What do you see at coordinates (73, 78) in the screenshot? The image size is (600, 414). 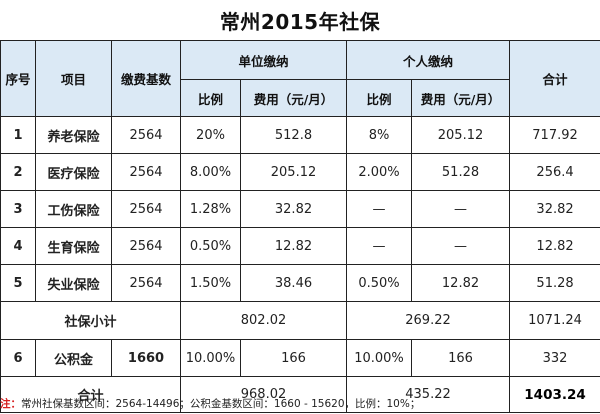 I see `header-item: 项目` at bounding box center [73, 78].